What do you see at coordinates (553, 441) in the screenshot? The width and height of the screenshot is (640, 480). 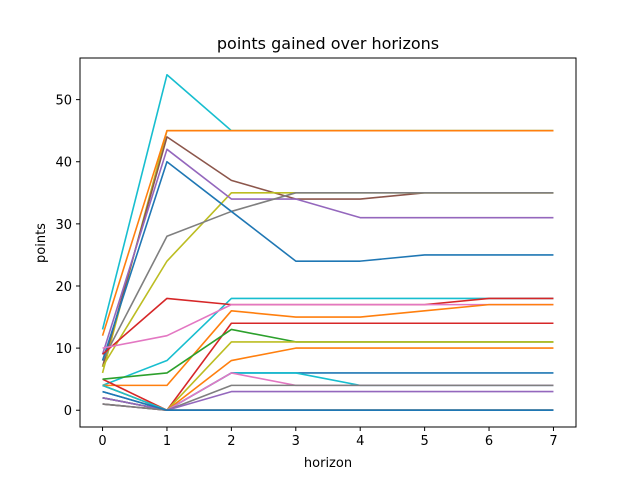 I see `x-tick-label: 7` at bounding box center [553, 441].